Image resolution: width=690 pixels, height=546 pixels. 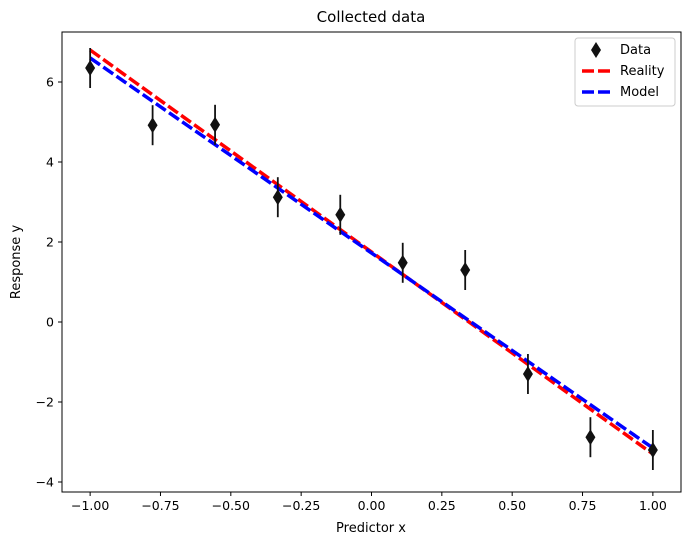 I want to click on y-axis-label: Response y, so click(x=16, y=262).